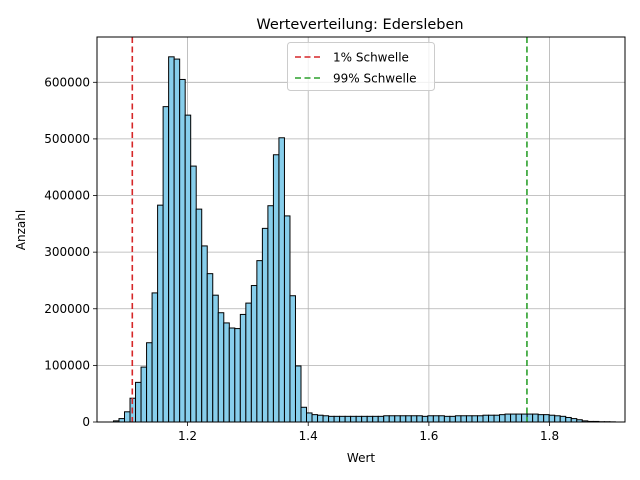 Image resolution: width=640 pixels, height=480 pixels. What do you see at coordinates (67, 82) in the screenshot?
I see `y-tick-label: 600000` at bounding box center [67, 82].